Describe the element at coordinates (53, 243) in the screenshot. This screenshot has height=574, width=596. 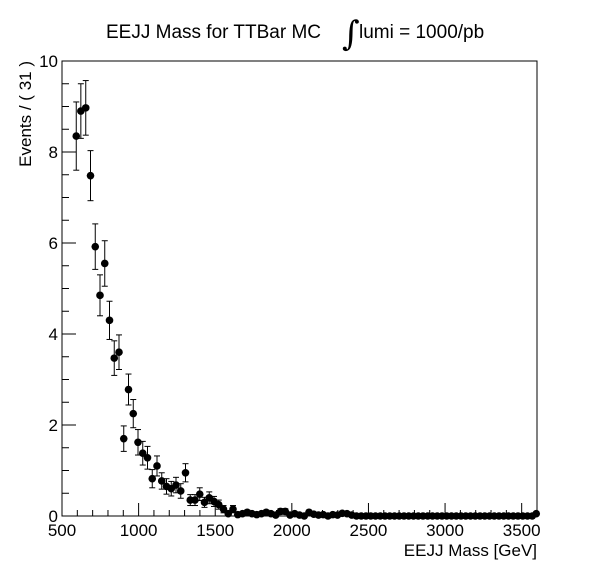
I see `y-tick-label: 6` at that location.